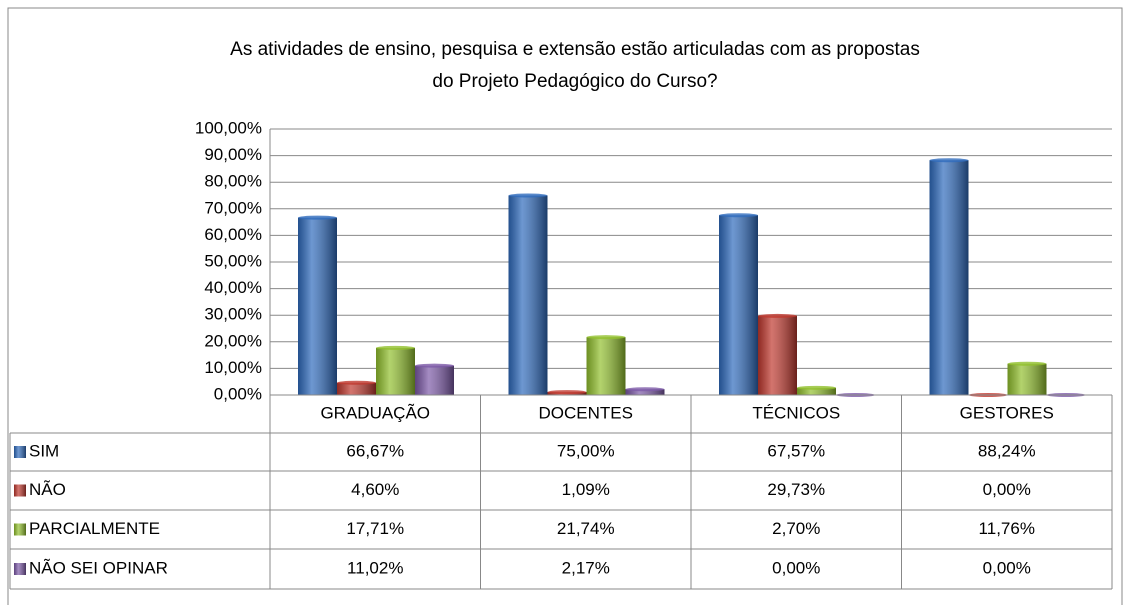 The width and height of the screenshot is (1131, 605). I want to click on table-value: 67,57%, so click(796, 450).